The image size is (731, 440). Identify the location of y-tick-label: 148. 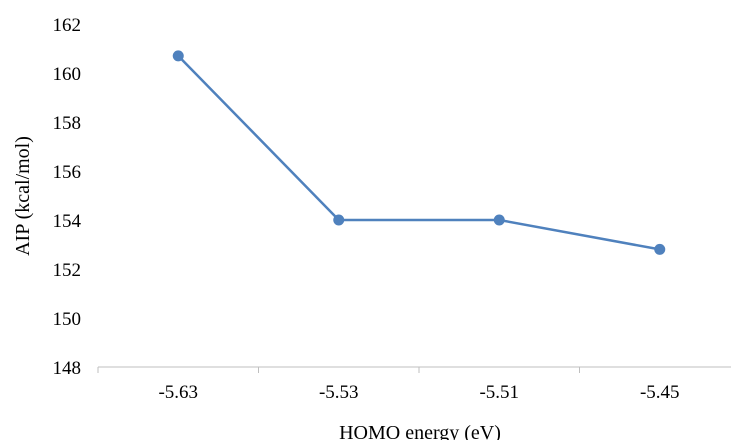
(67, 368).